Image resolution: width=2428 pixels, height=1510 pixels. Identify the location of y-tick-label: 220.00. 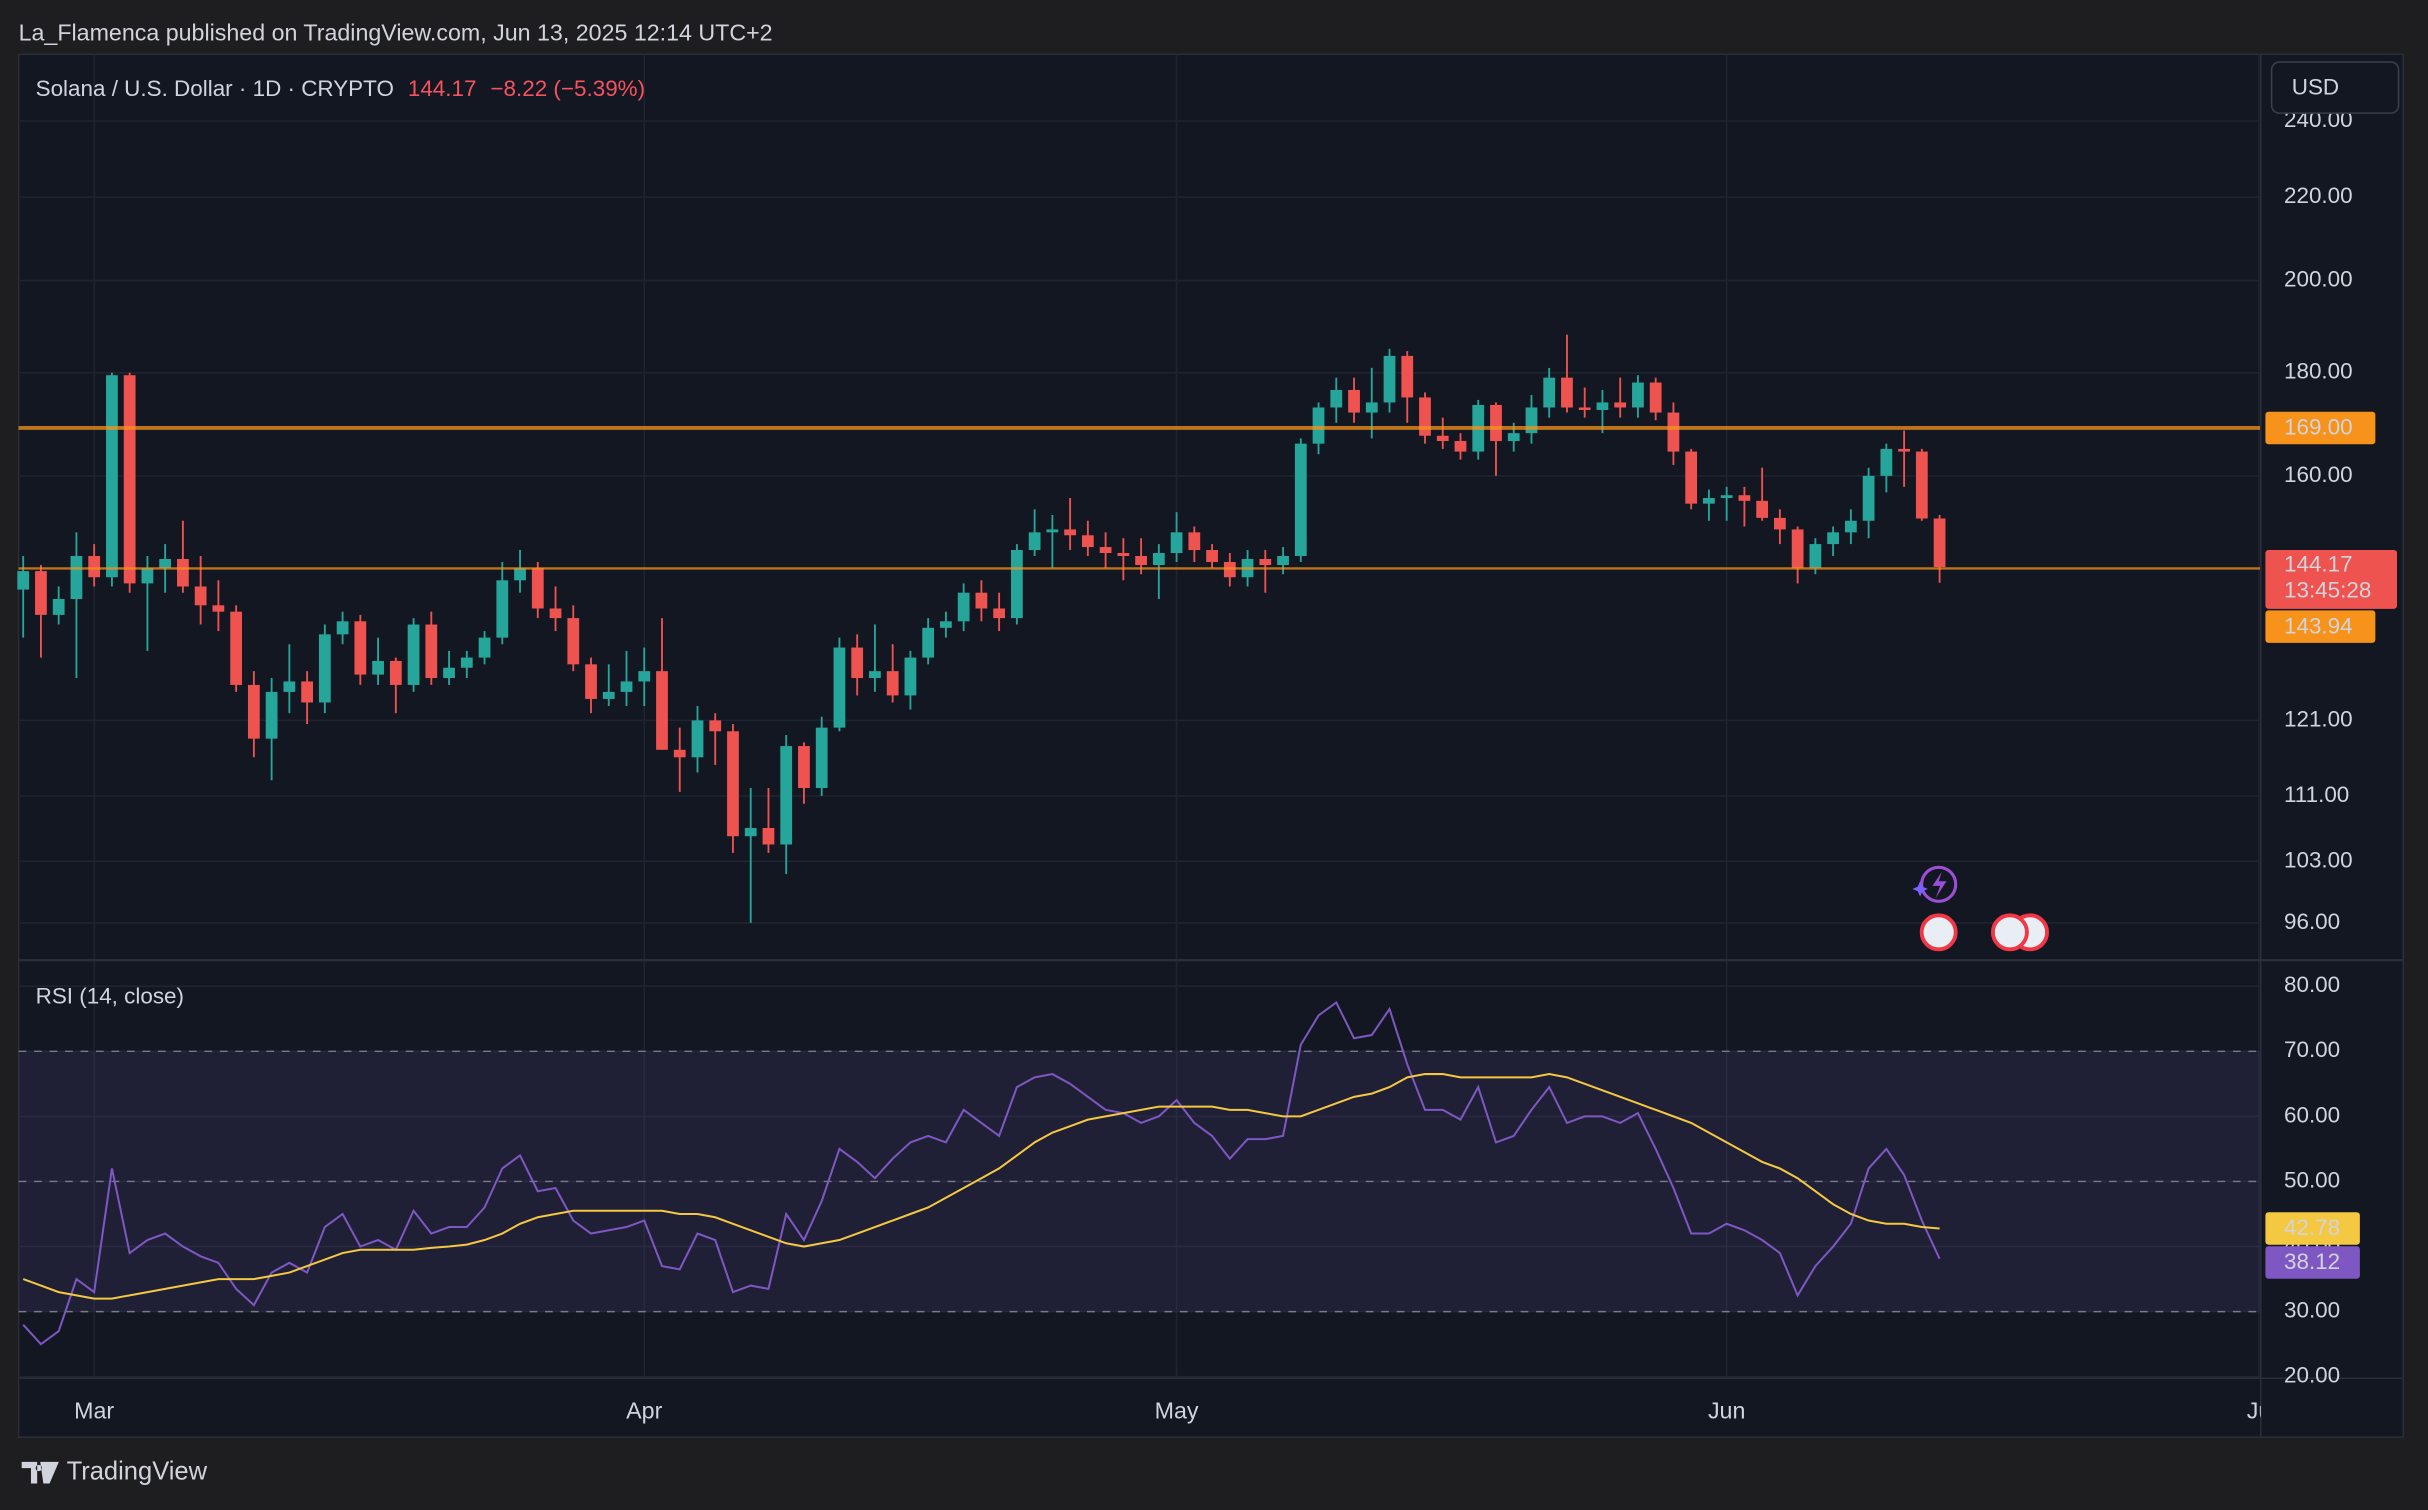
(2318, 195).